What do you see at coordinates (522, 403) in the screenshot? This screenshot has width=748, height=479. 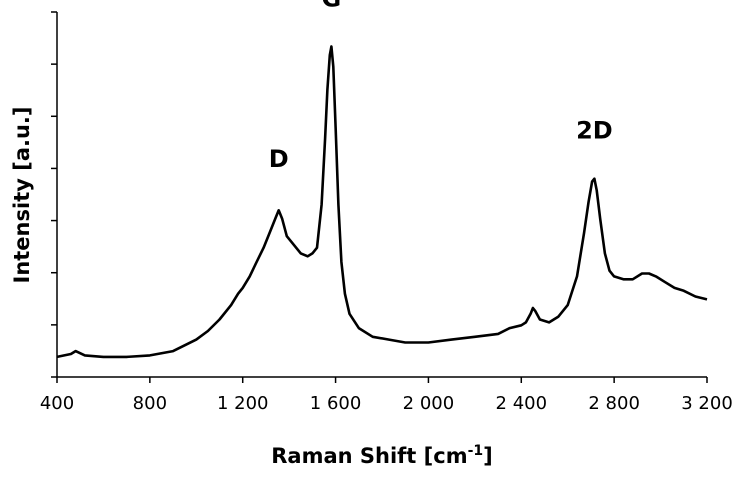 I see `x-tick-label: 2 400` at bounding box center [522, 403].